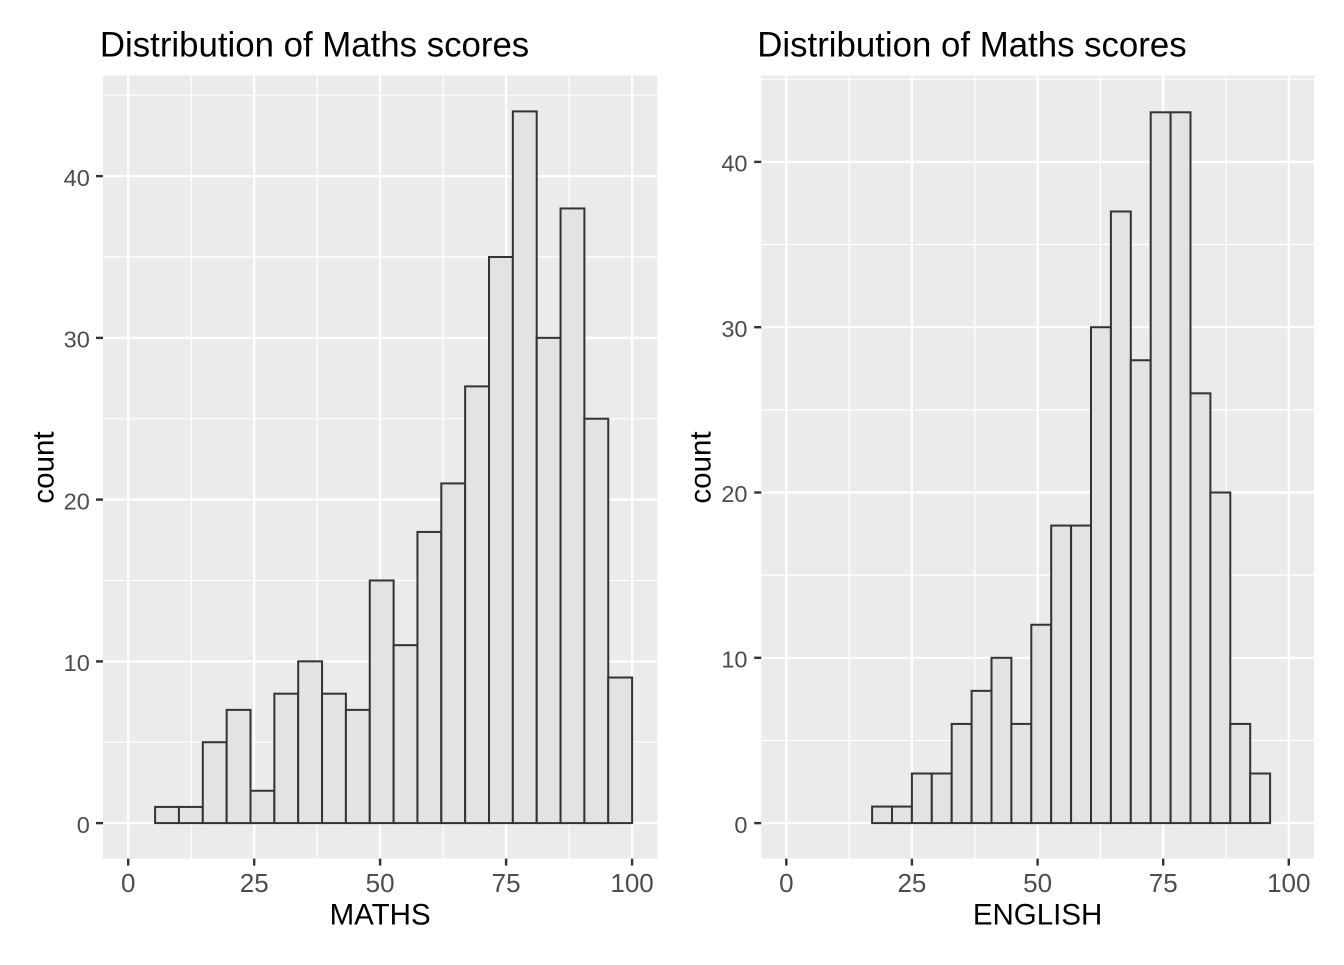 This screenshot has height=965, width=1344. I want to click on svg-text: MATHS, so click(380, 915).